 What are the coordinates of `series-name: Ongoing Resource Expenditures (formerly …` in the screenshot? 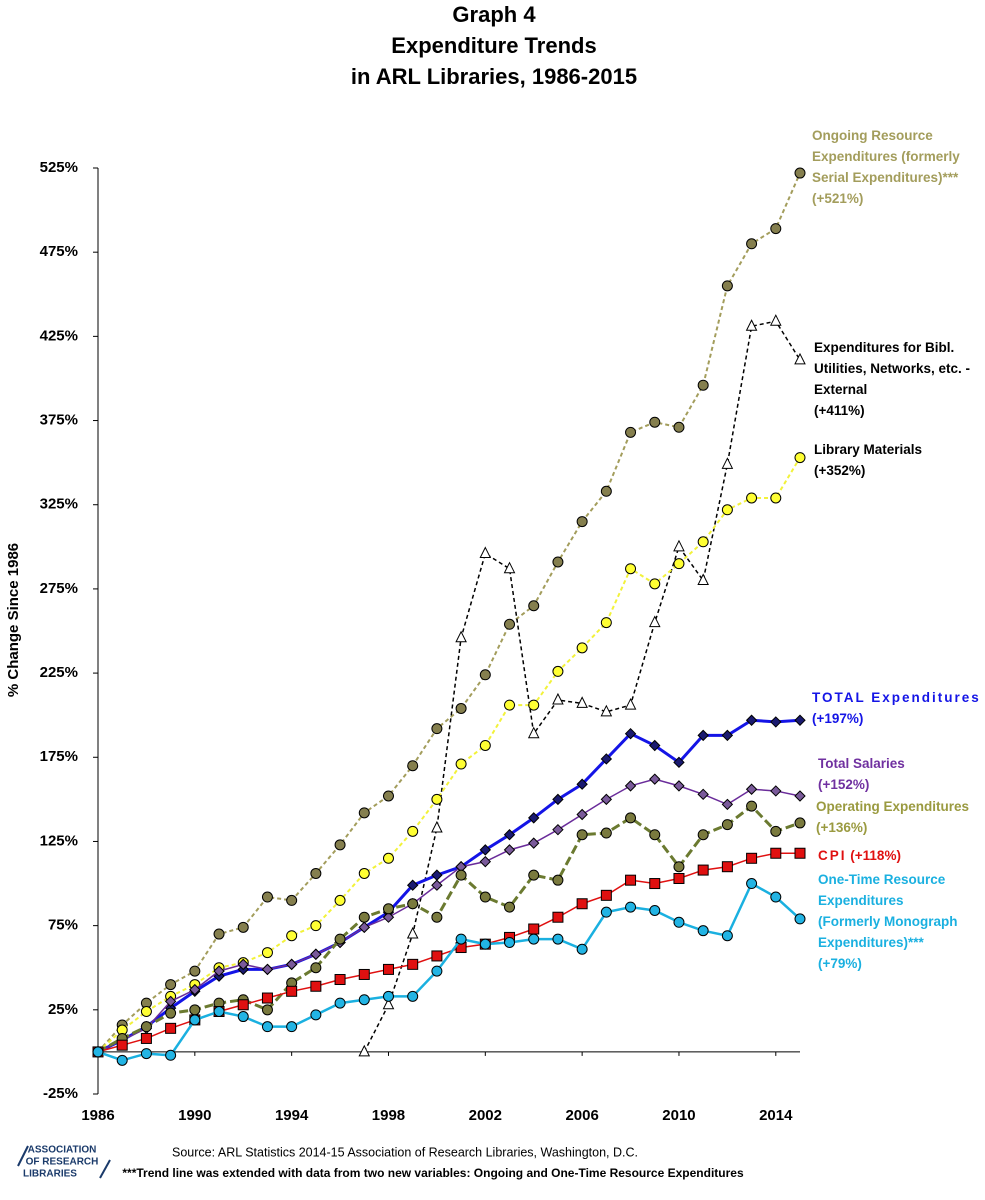 It's located at (886, 156).